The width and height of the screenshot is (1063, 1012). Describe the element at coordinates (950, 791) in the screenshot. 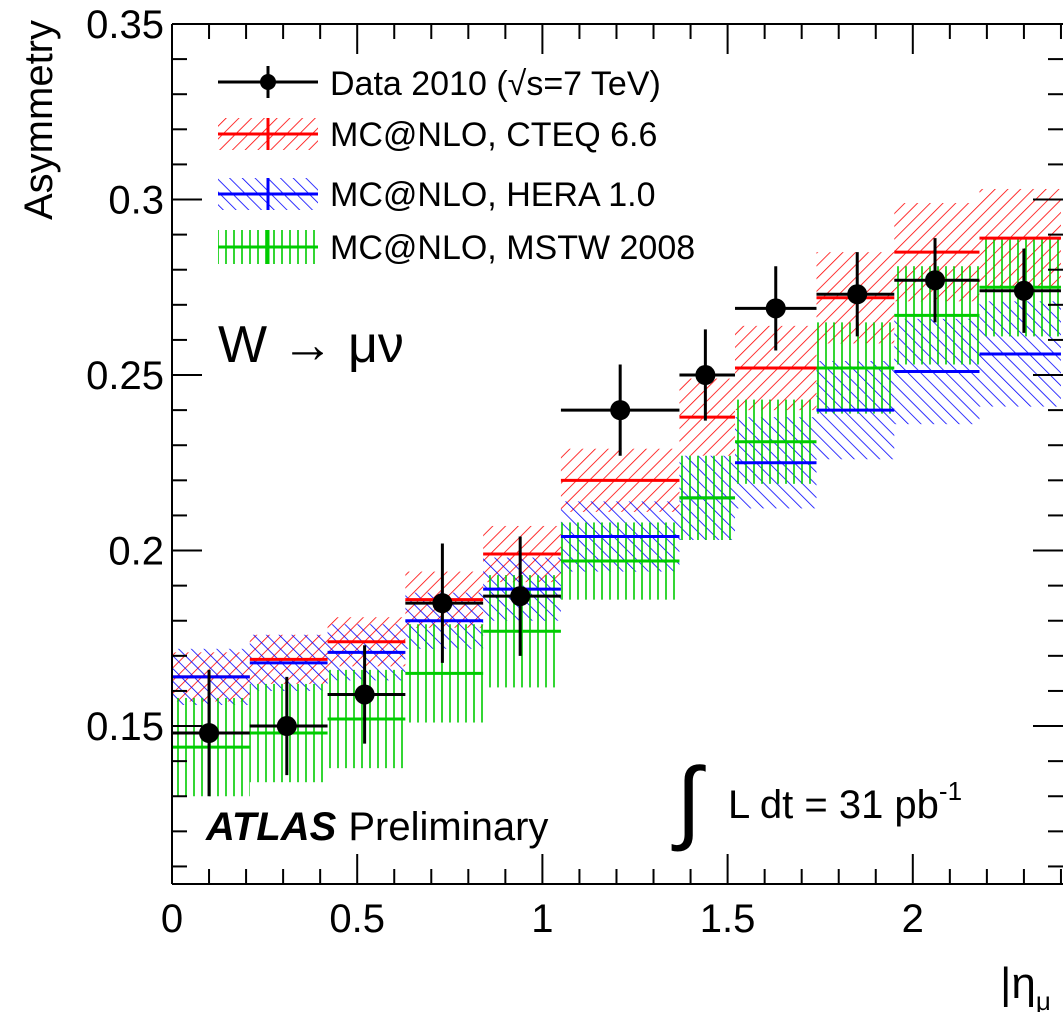

I see `luminosity-exponent: -1` at that location.